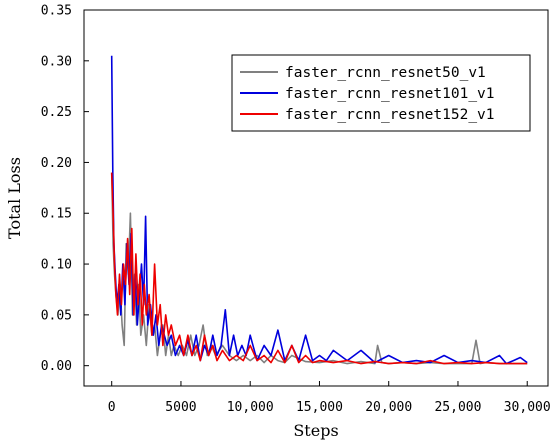  I want to click on y-axis-title: Total Loss, so click(14, 198).